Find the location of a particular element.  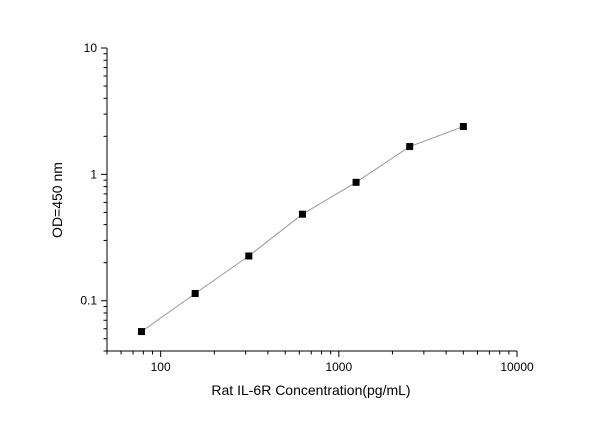

y-tick-label: 10 is located at coordinates (91, 48).